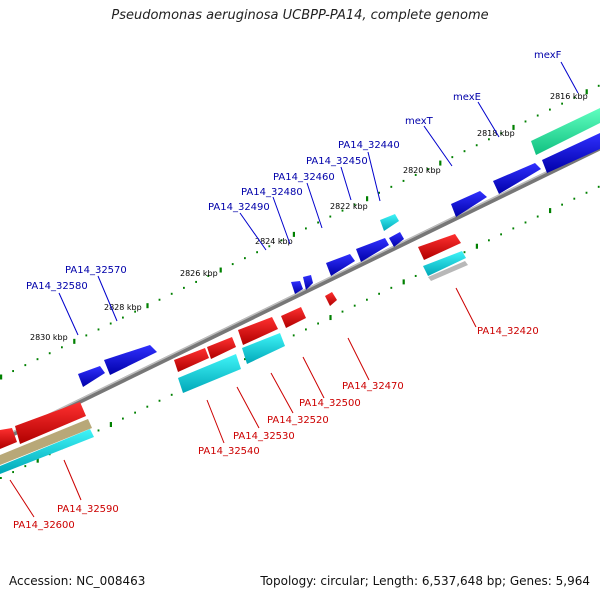 This screenshot has width=600, height=600. Describe the element at coordinates (422, 170) in the screenshot. I see `scale-label: 2820 kbp` at that location.